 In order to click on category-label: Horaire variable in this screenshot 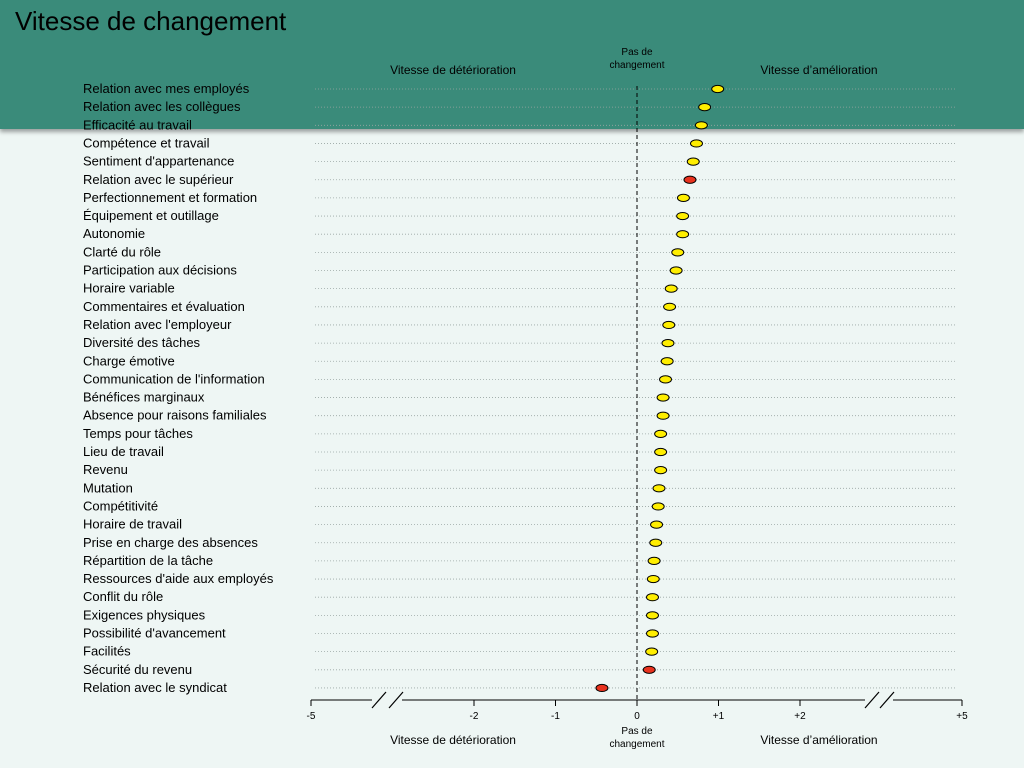, I will do `click(129, 288)`.